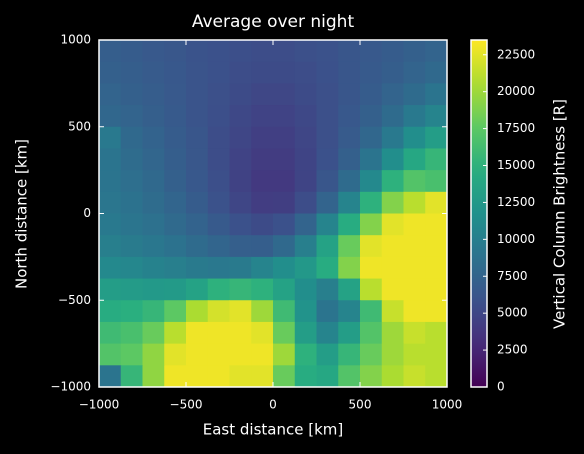 The image size is (584, 454). I want to click on colorbar-tick-label: 20000, so click(516, 91).